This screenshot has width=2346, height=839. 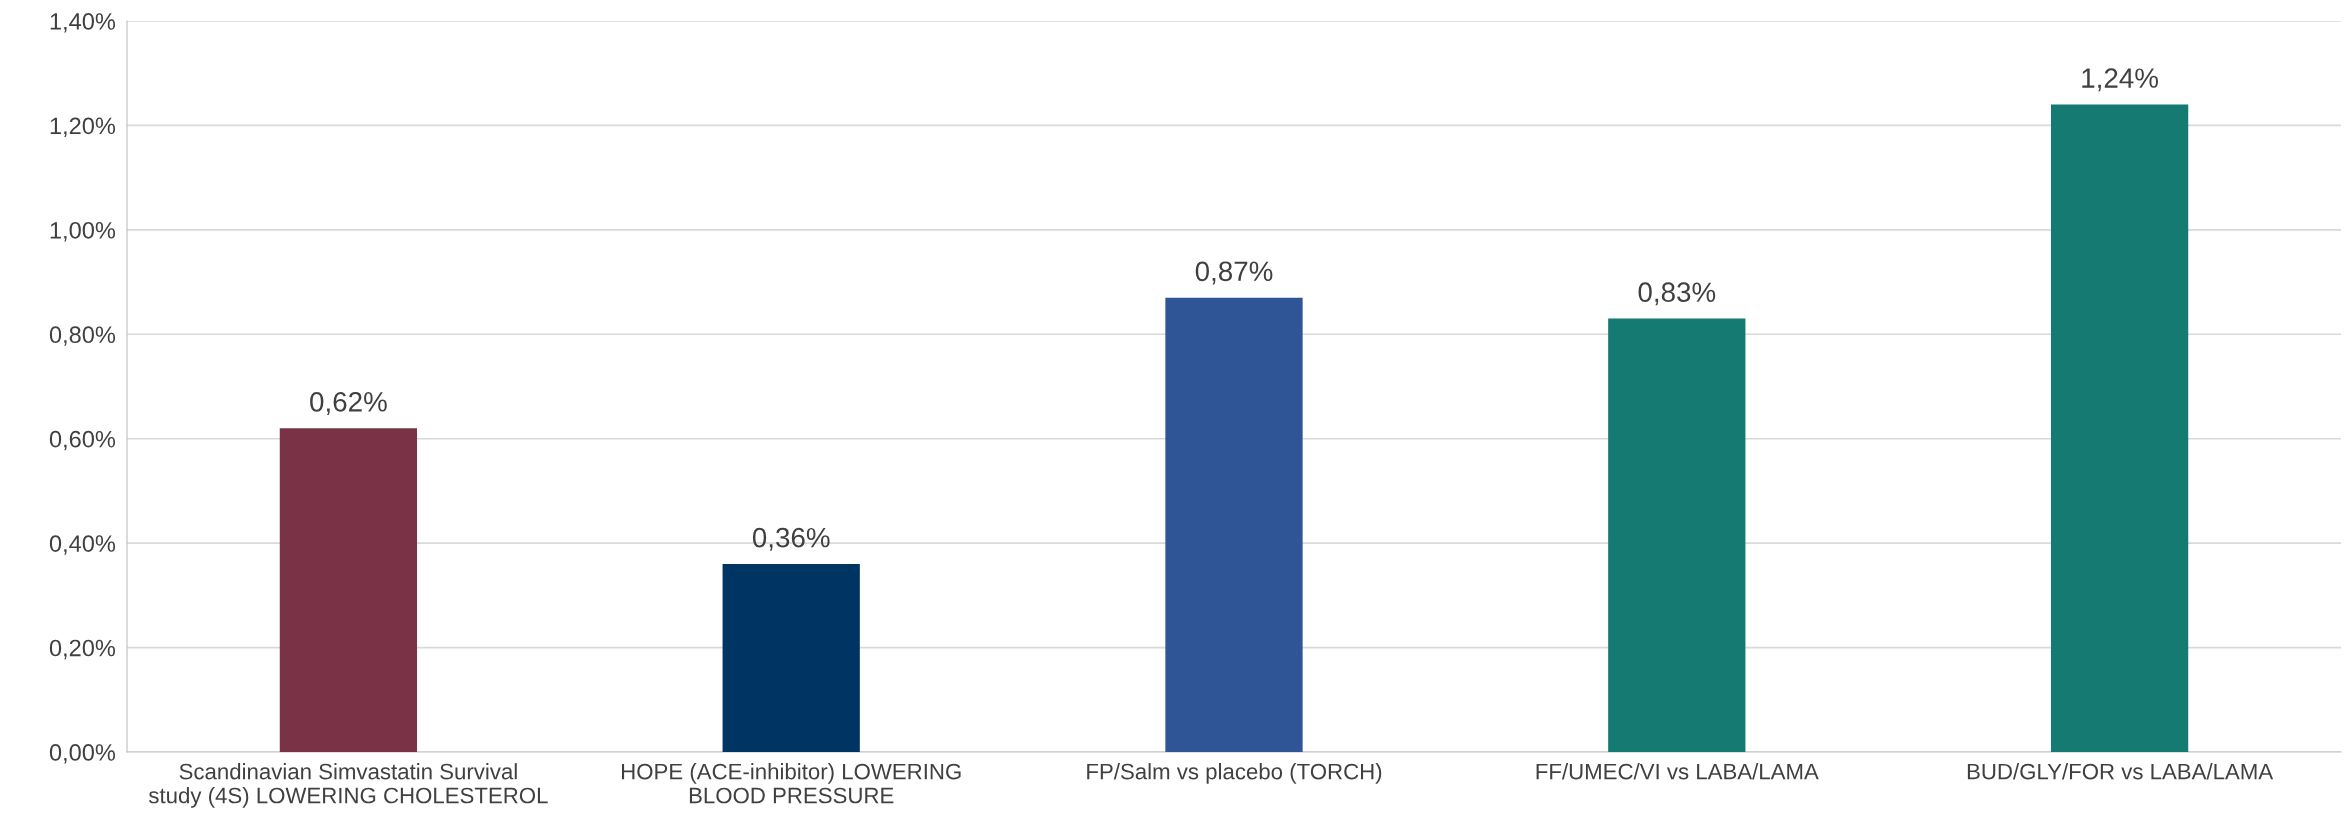 I want to click on y-tick-label: 0,80%, so click(x=82, y=336).